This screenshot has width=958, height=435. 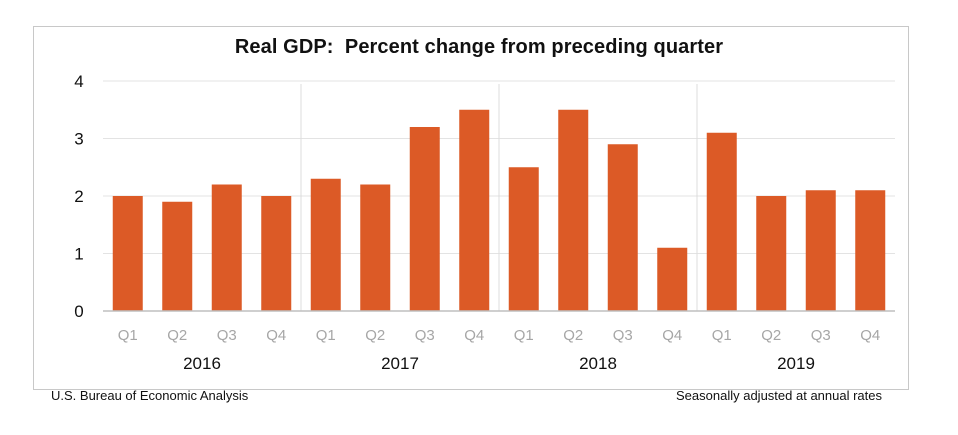 I want to click on y-tick-label: 4, so click(x=78, y=81).